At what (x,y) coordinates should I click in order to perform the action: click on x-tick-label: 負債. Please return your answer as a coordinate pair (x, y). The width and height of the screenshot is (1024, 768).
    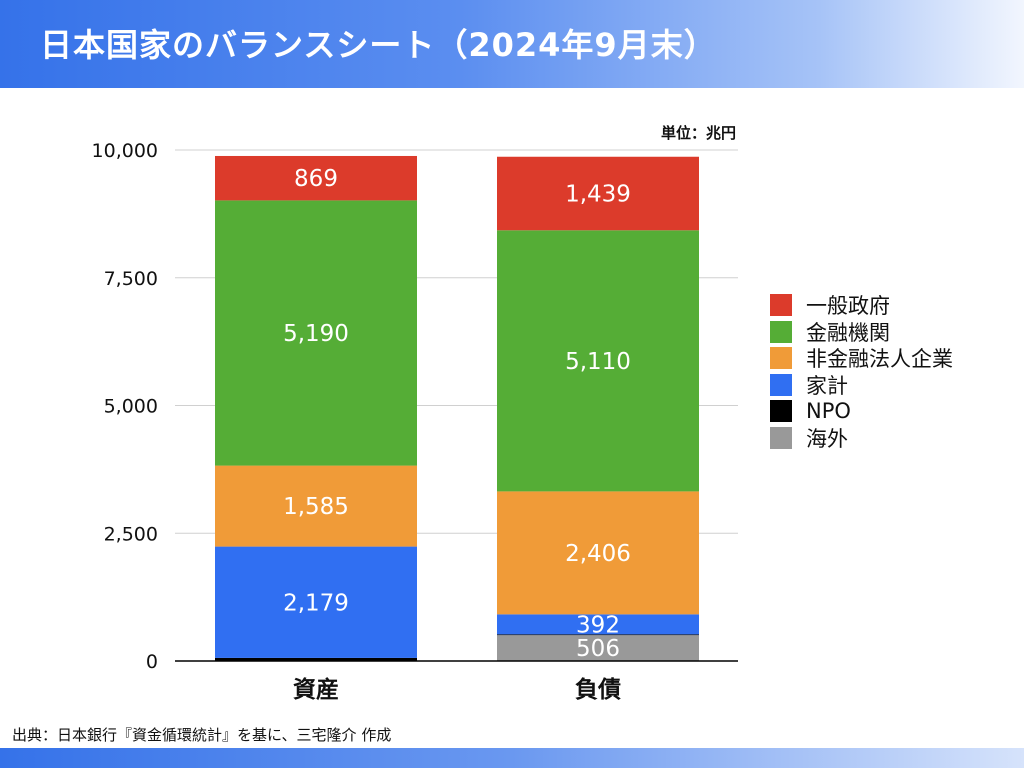
    Looking at the image, I should click on (598, 689).